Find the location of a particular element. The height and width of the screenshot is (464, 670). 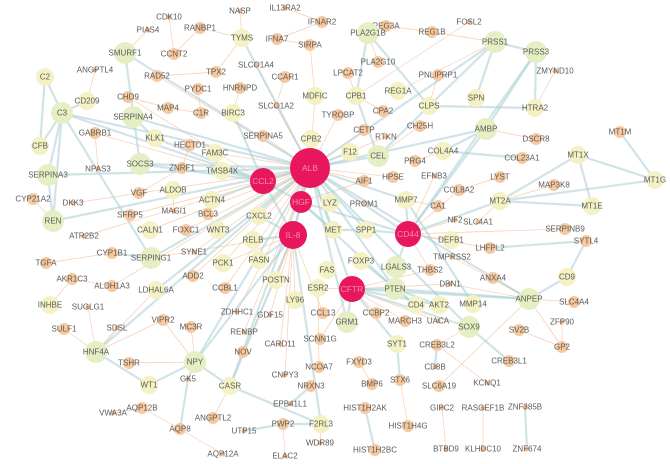

node-aqp8: AQP8 is located at coordinates (180, 429).